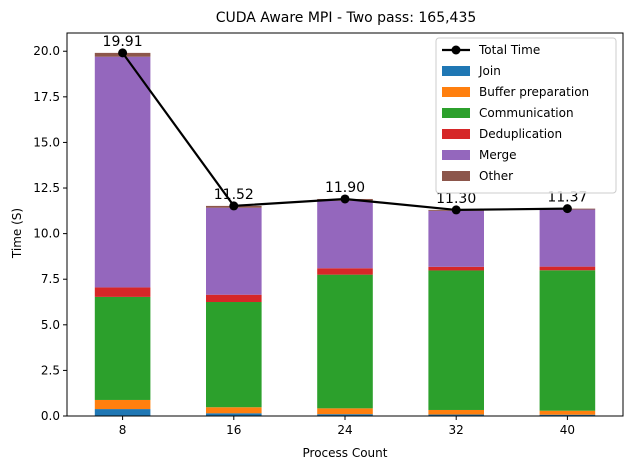  I want to click on legend-swatch-communication, so click(456, 113).